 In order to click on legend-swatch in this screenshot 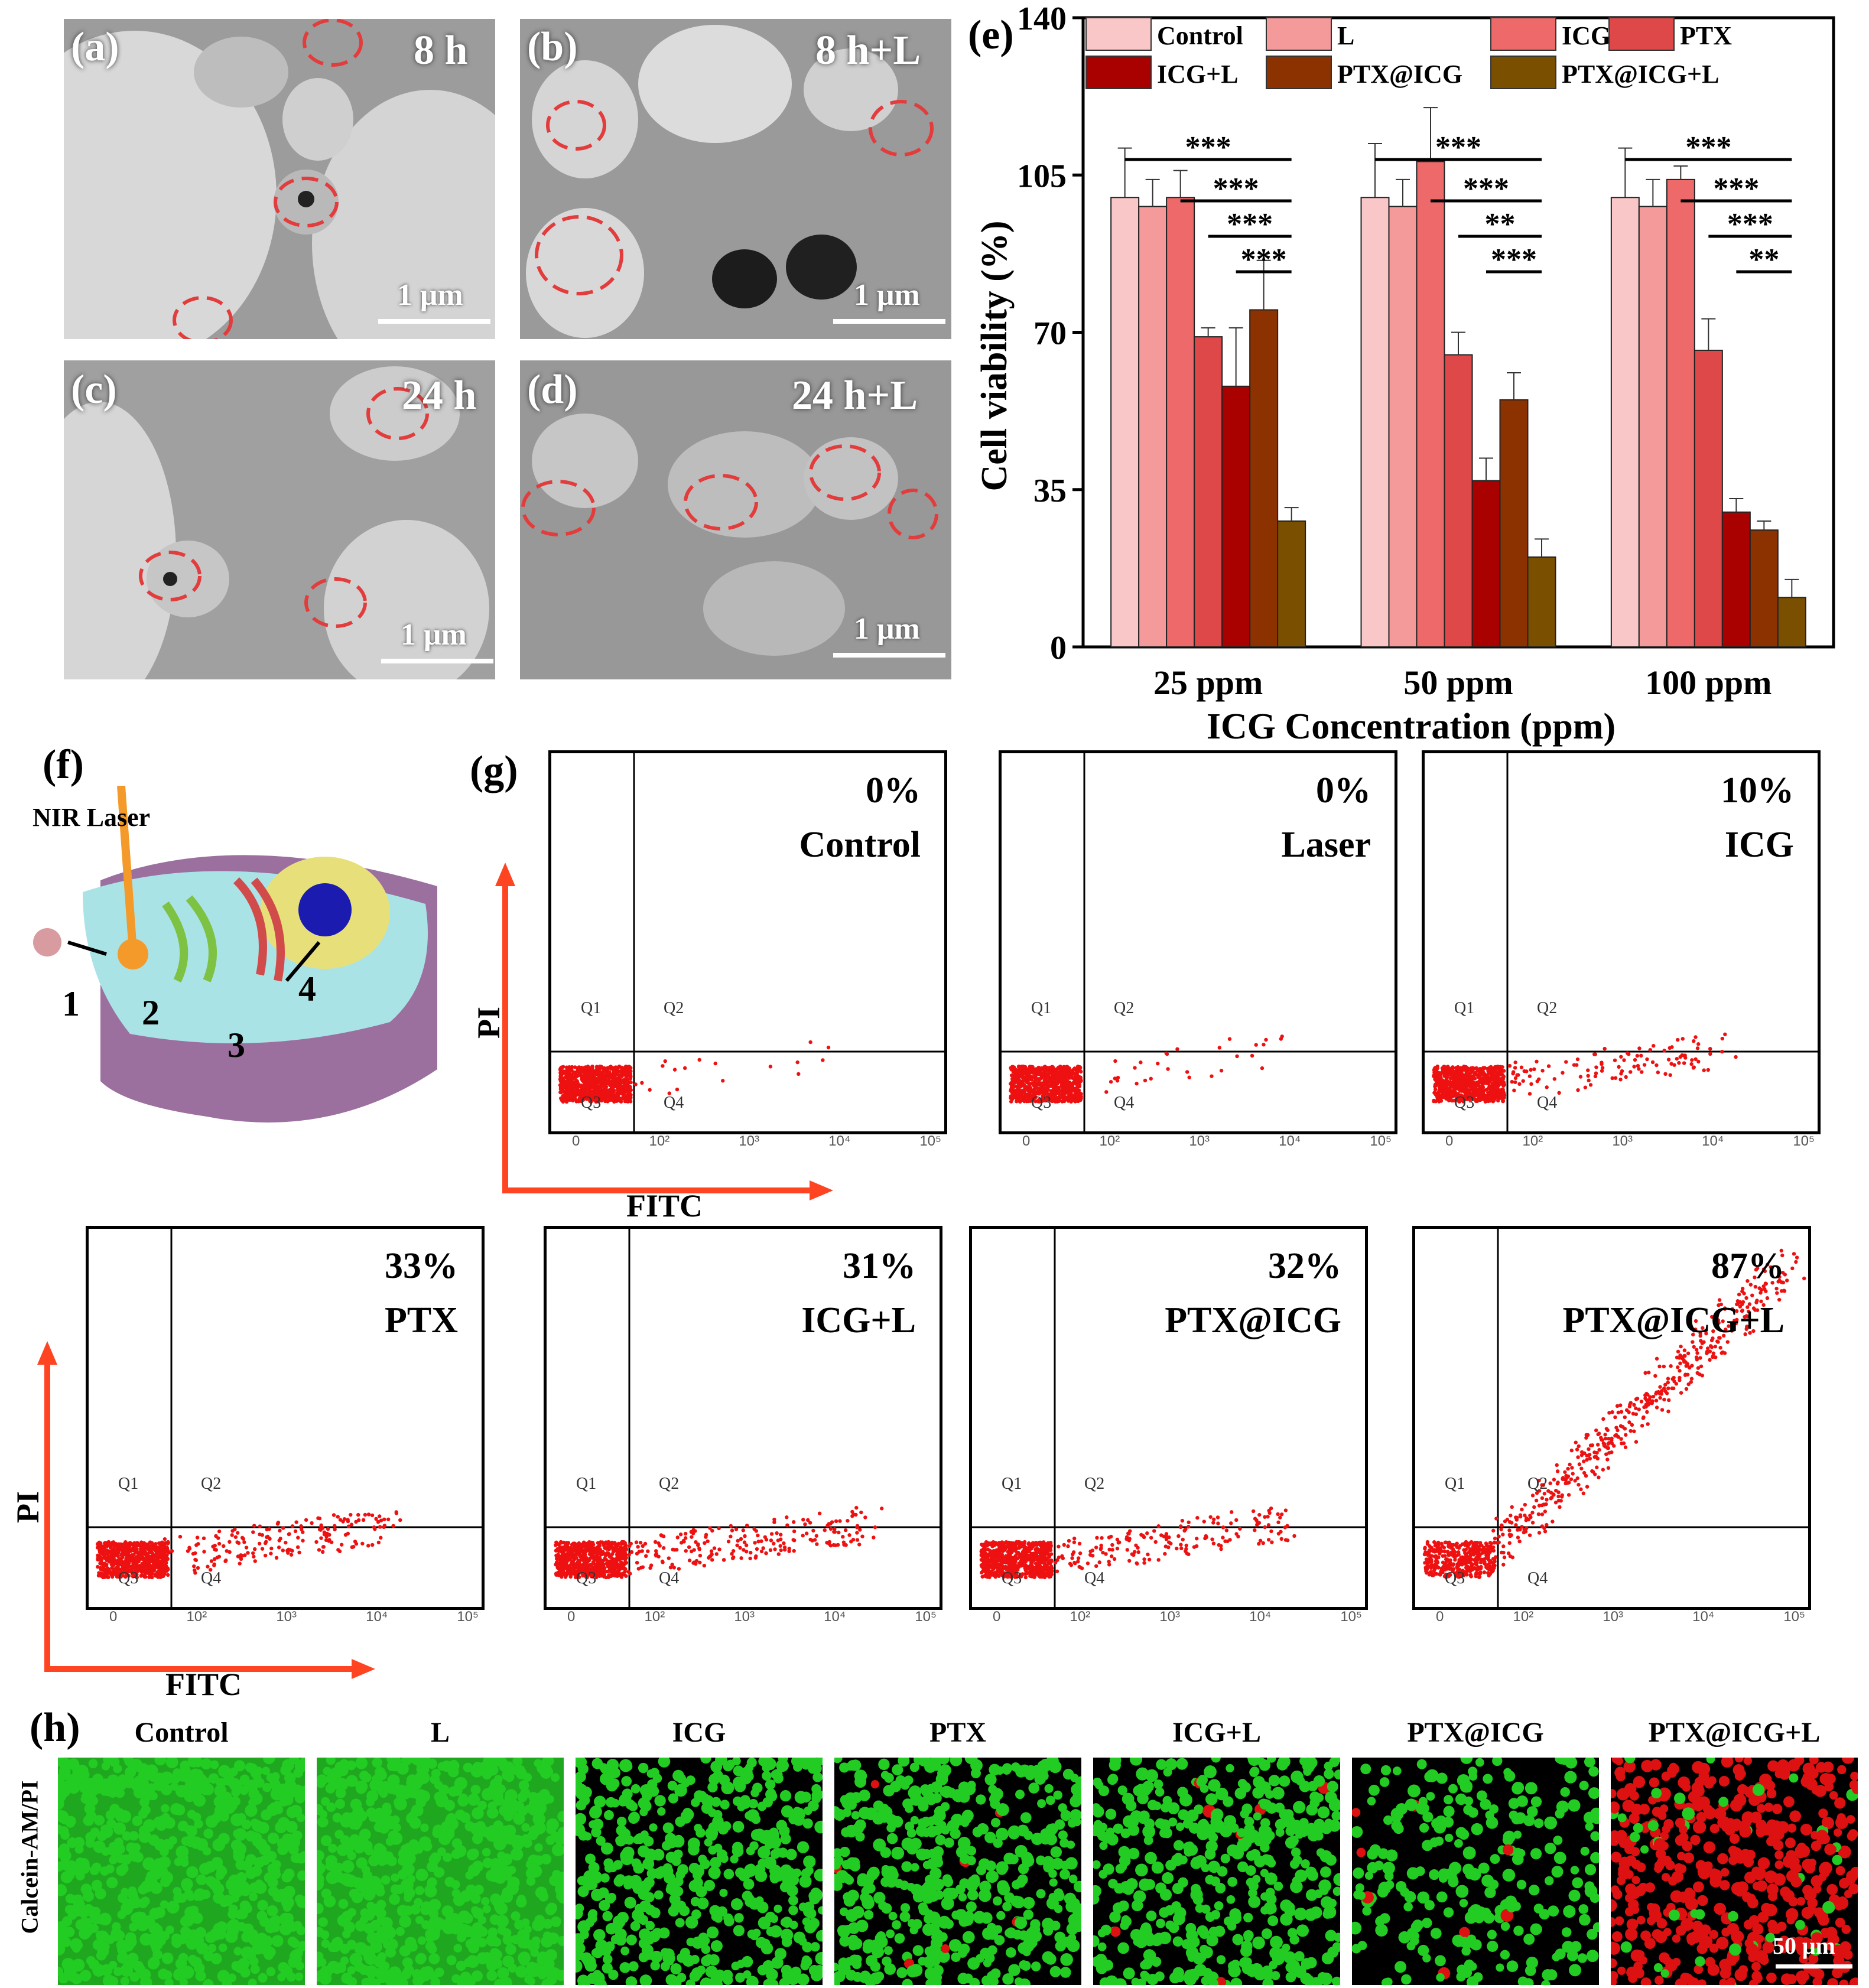, I will do `click(1523, 72)`.